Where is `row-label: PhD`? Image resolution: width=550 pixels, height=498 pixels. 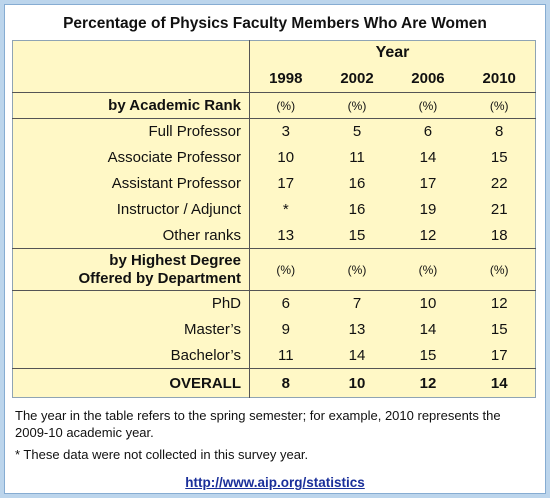
row-label: PhD is located at coordinates (131, 303).